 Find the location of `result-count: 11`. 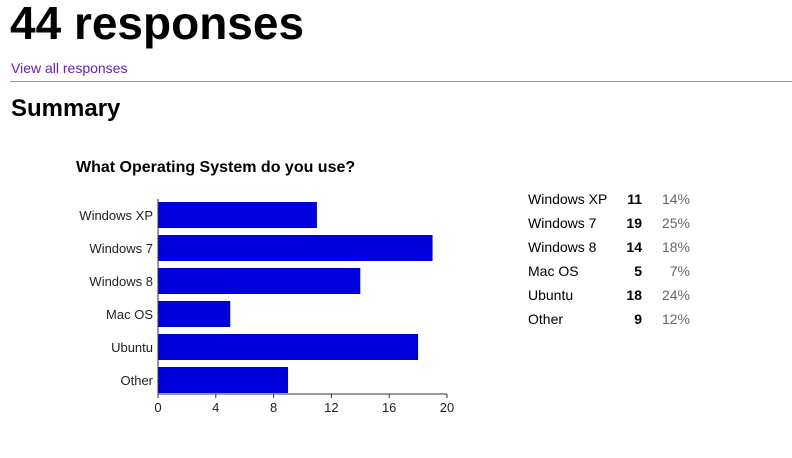

result-count: 11 is located at coordinates (634, 199).